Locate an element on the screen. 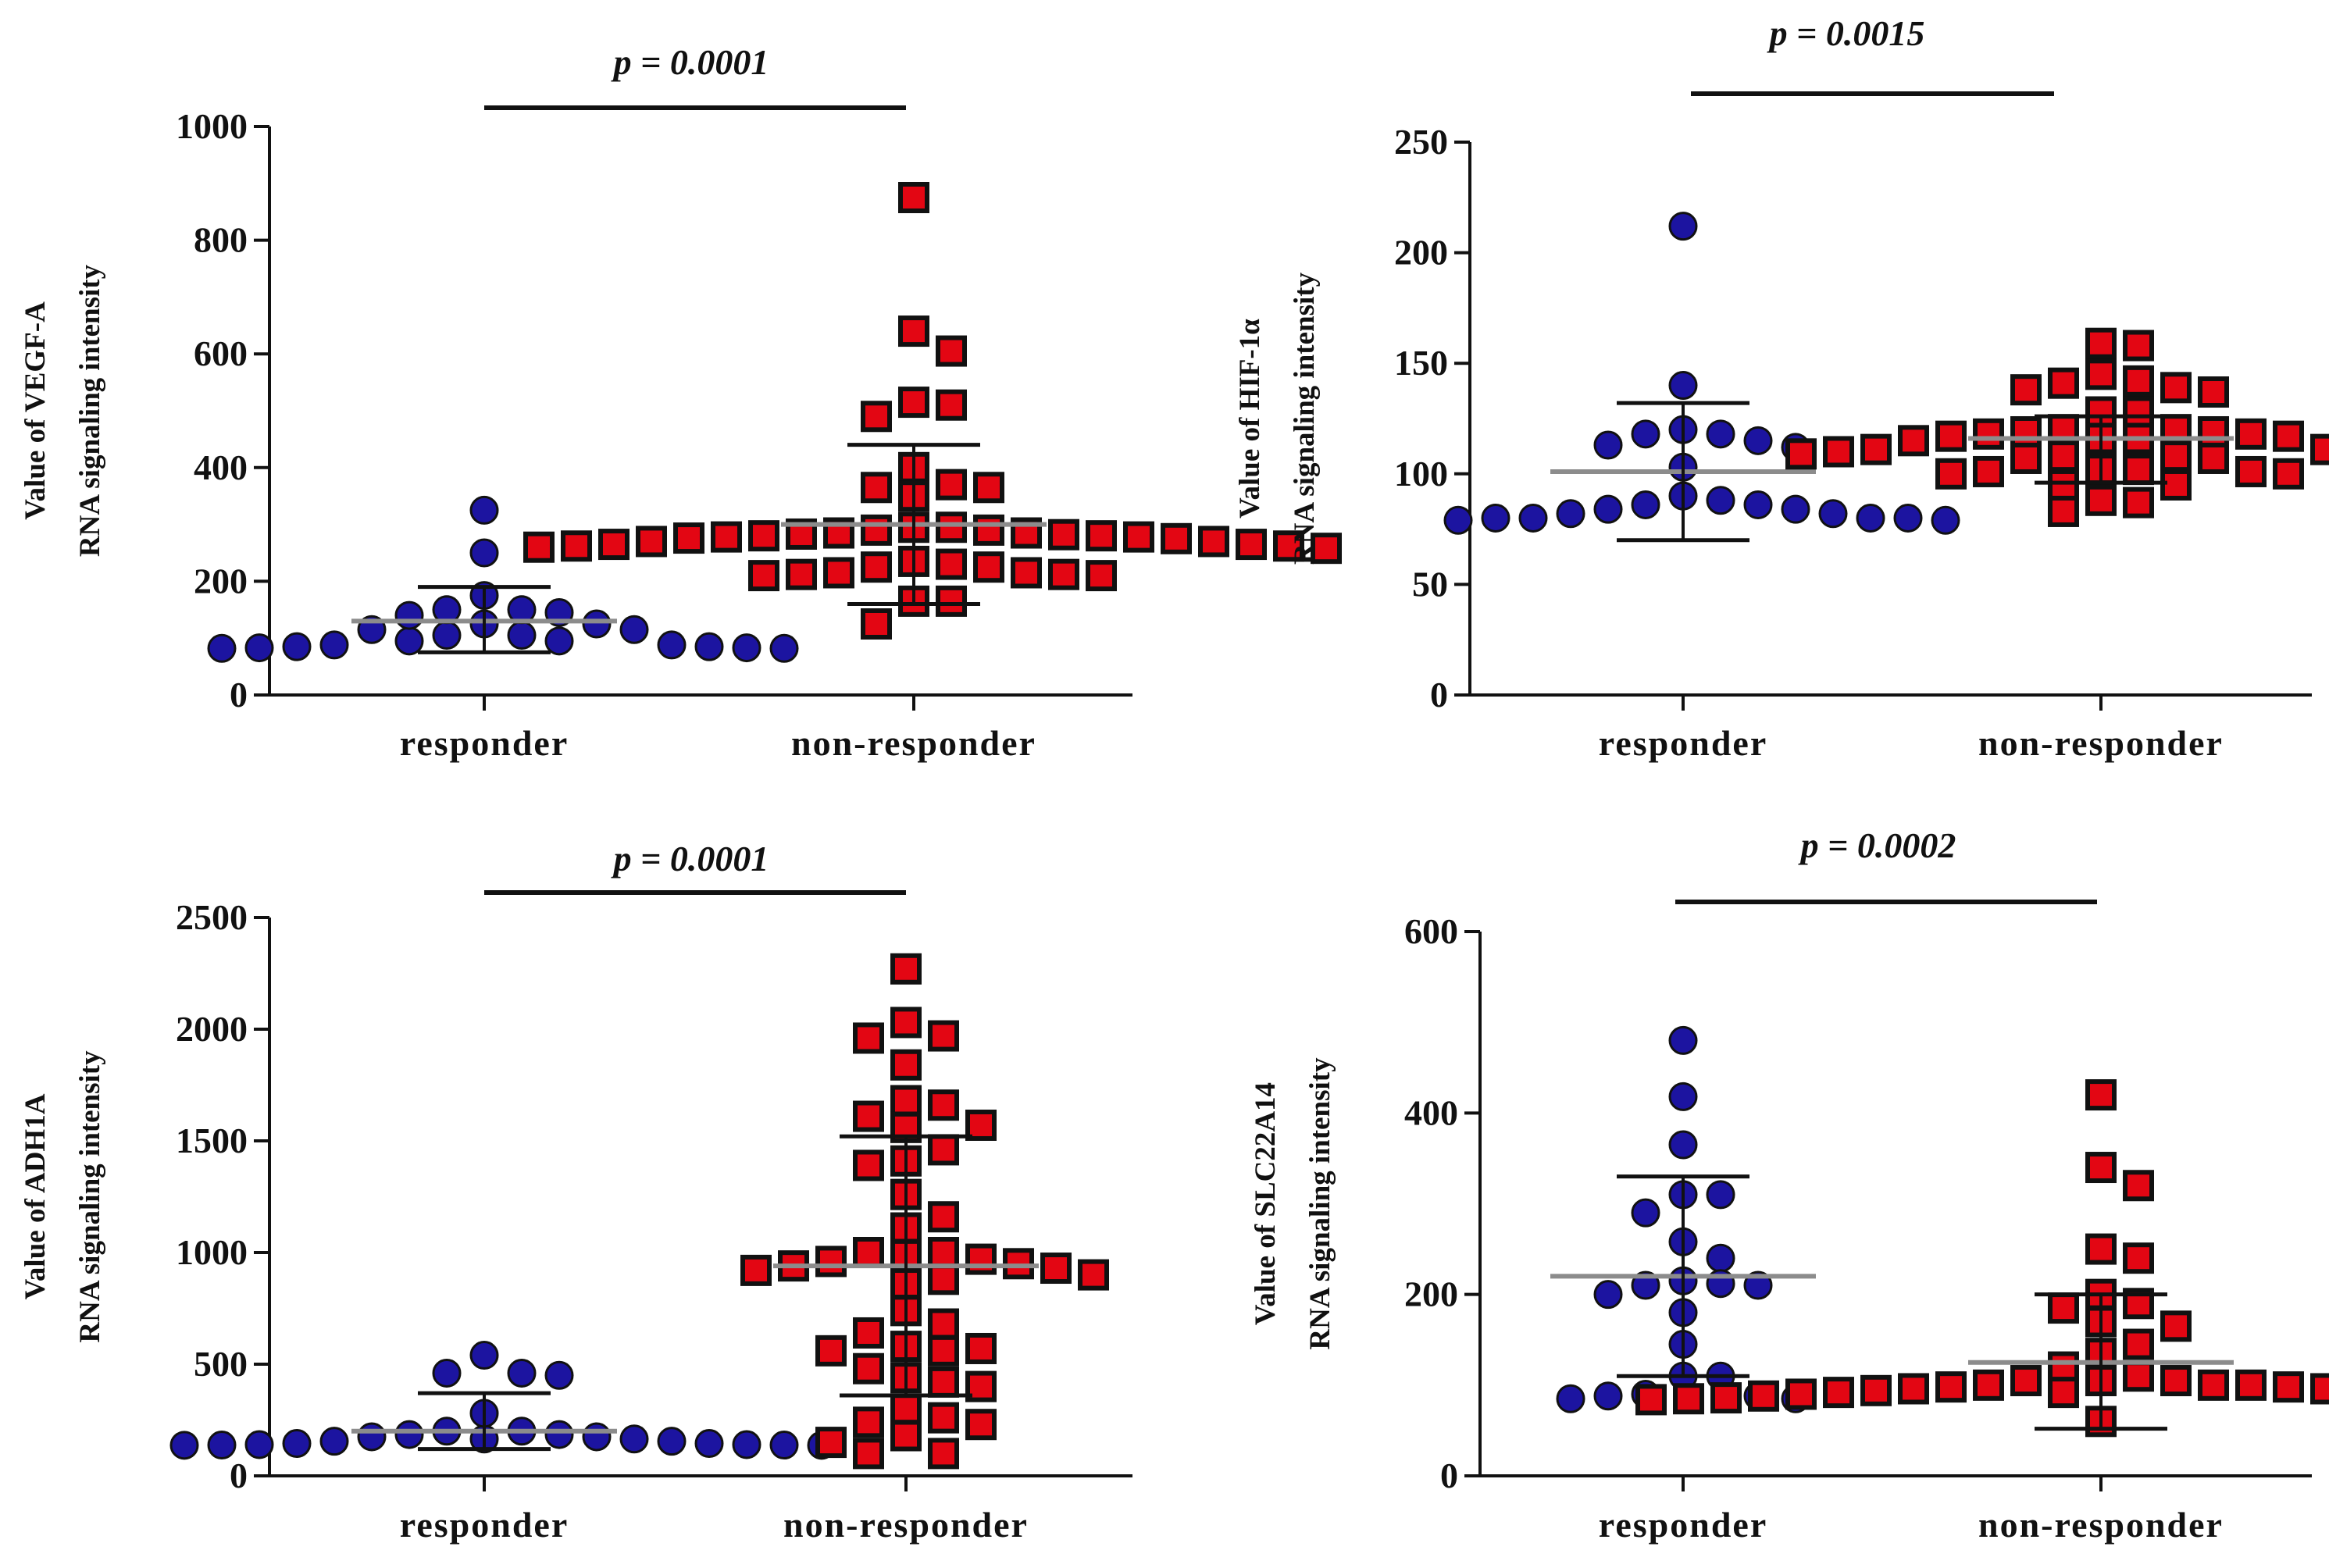 The height and width of the screenshot is (1568, 2329). p-value-label: p = 0.0002 is located at coordinates (1877, 845).